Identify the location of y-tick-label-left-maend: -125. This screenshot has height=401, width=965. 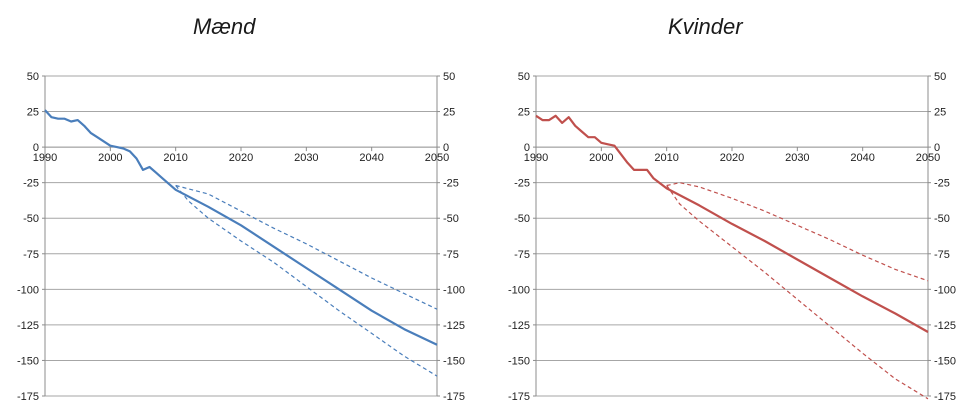
(28, 326).